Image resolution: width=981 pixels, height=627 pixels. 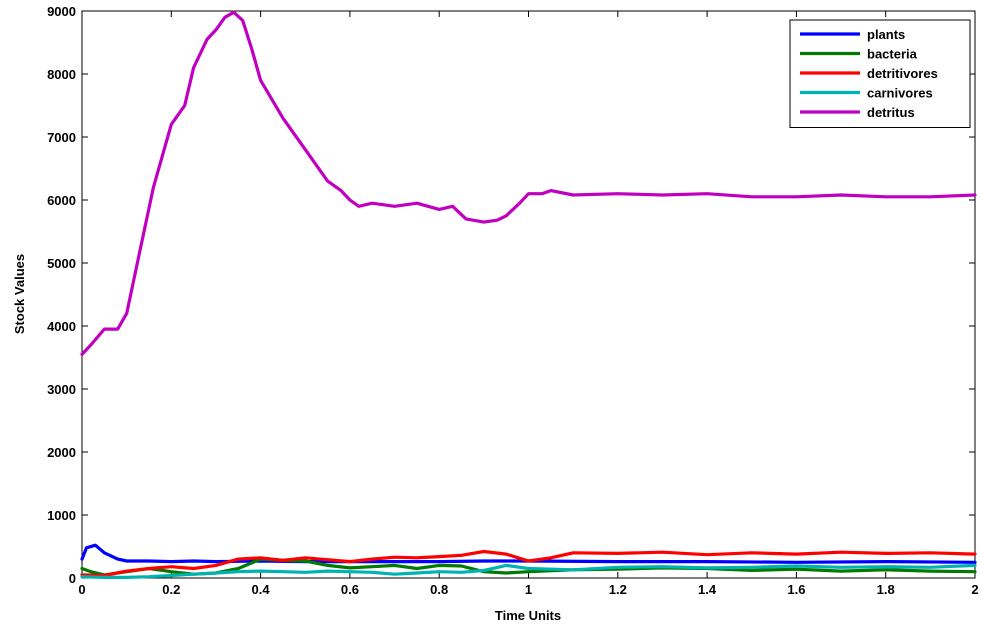 I want to click on series-line-detritivores, so click(x=528, y=563).